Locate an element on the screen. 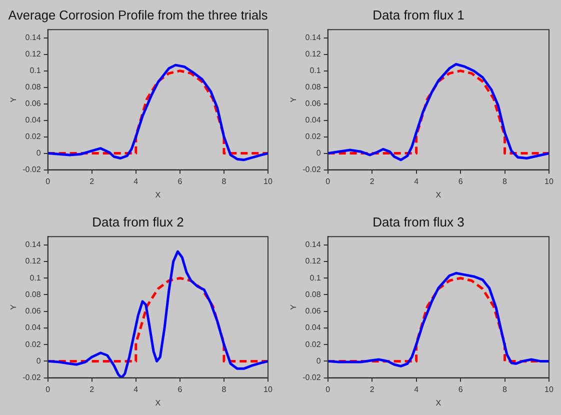 The image size is (561, 415). chart-title: Average Corrosion Profile from the three trials is located at coordinates (138, 14).